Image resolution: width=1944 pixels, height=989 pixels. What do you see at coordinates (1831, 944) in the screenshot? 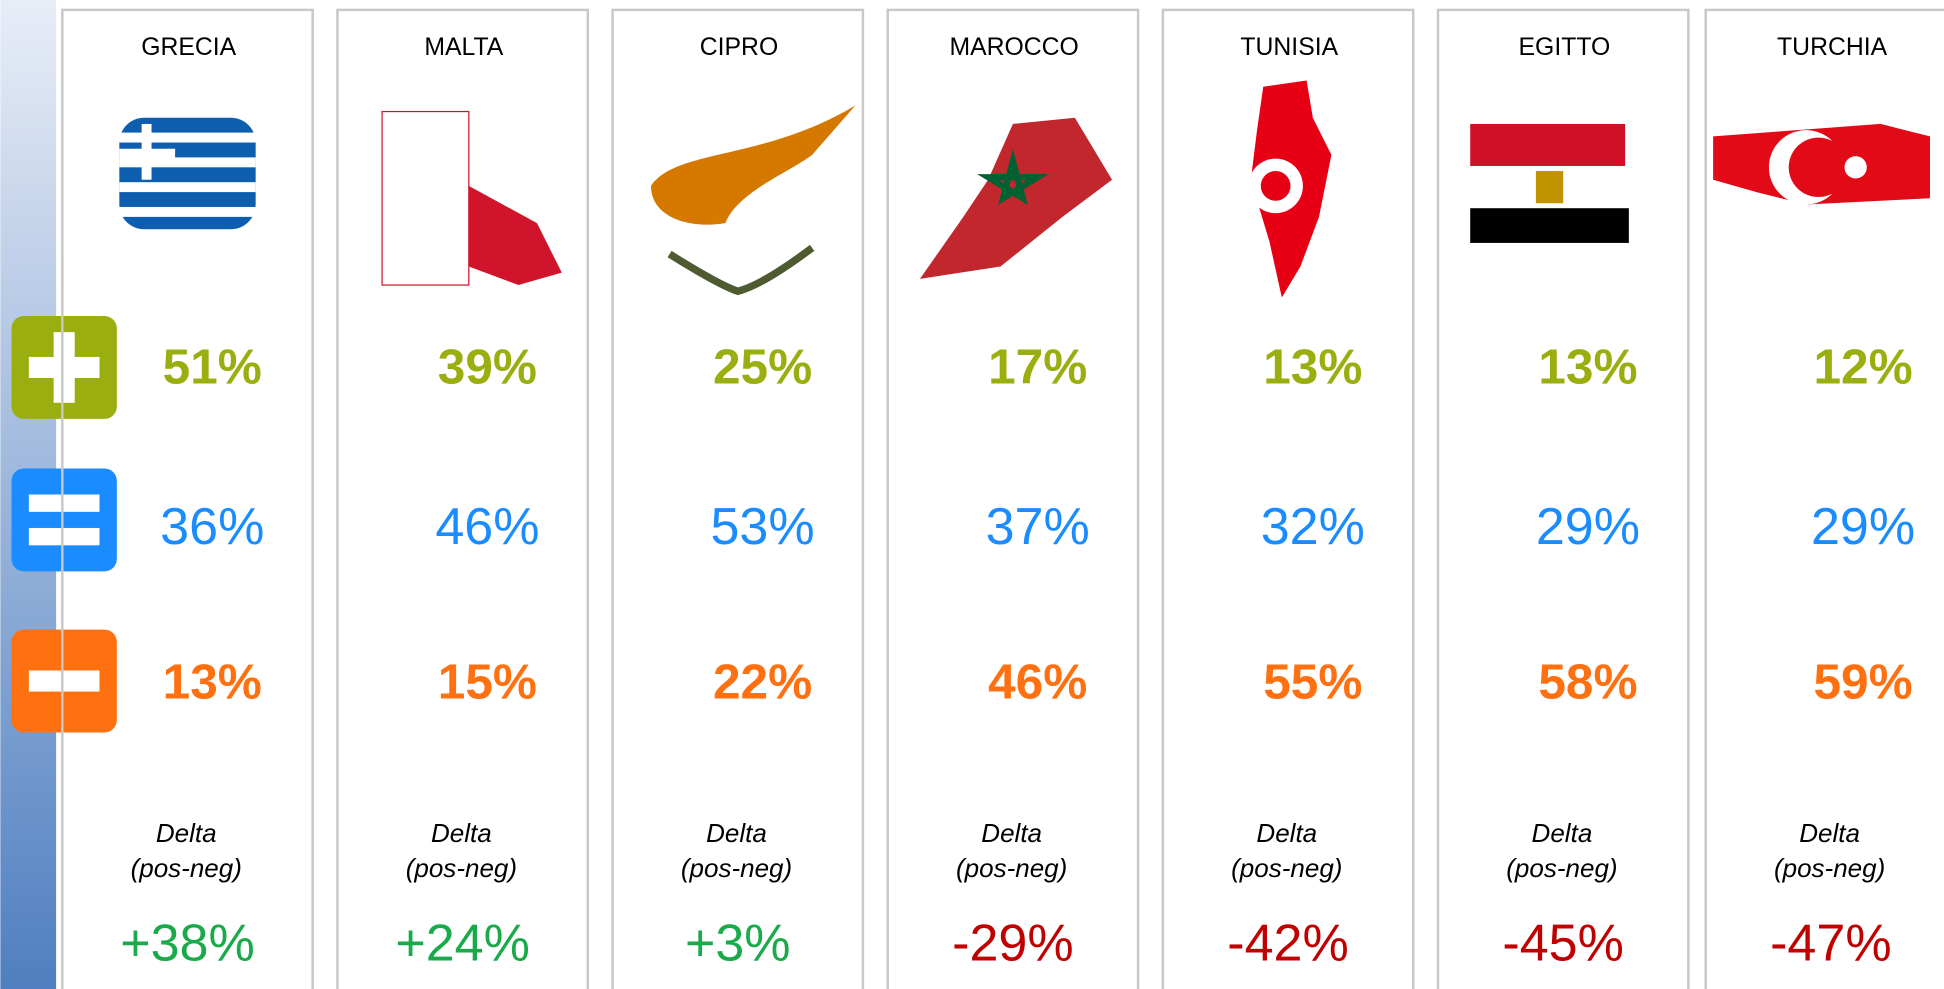
I see `delta-value: -47%` at bounding box center [1831, 944].